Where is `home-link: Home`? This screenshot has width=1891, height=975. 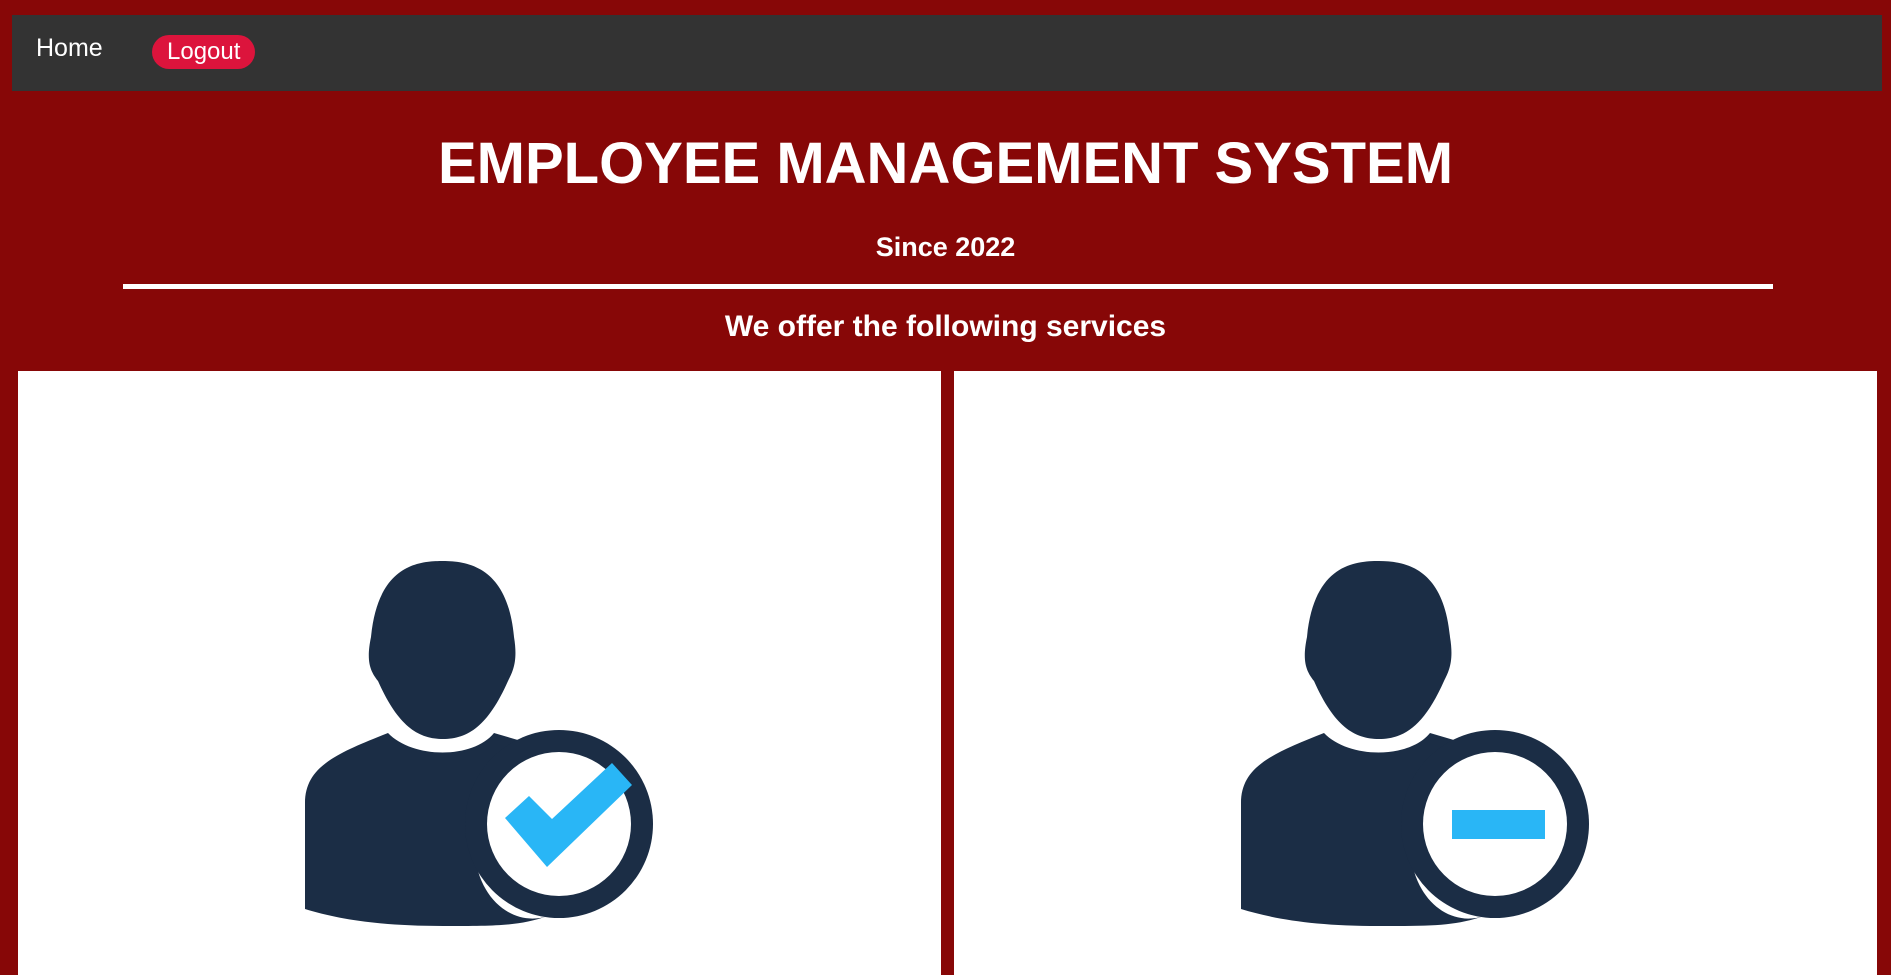
home-link: Home is located at coordinates (69, 48).